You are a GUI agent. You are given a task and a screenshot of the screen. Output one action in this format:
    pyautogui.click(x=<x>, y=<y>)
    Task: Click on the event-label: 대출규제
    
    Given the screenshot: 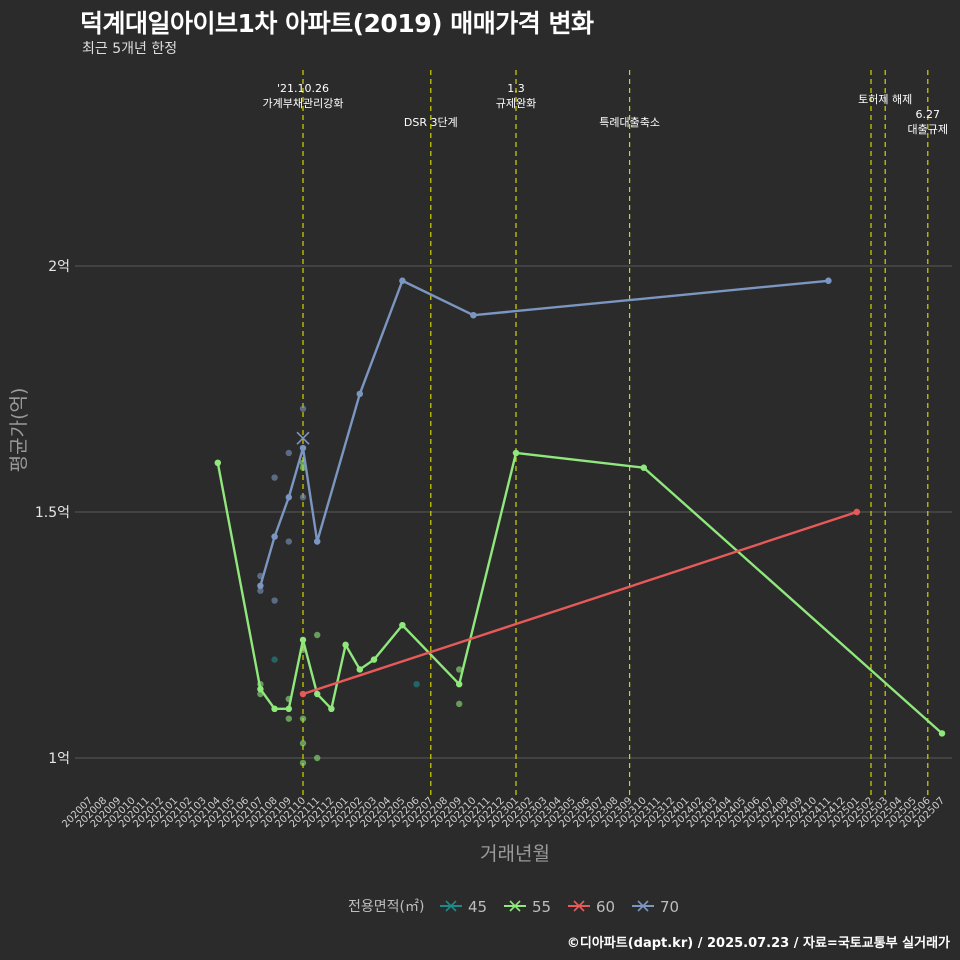 What is the action you would take?
    pyautogui.click(x=928, y=129)
    